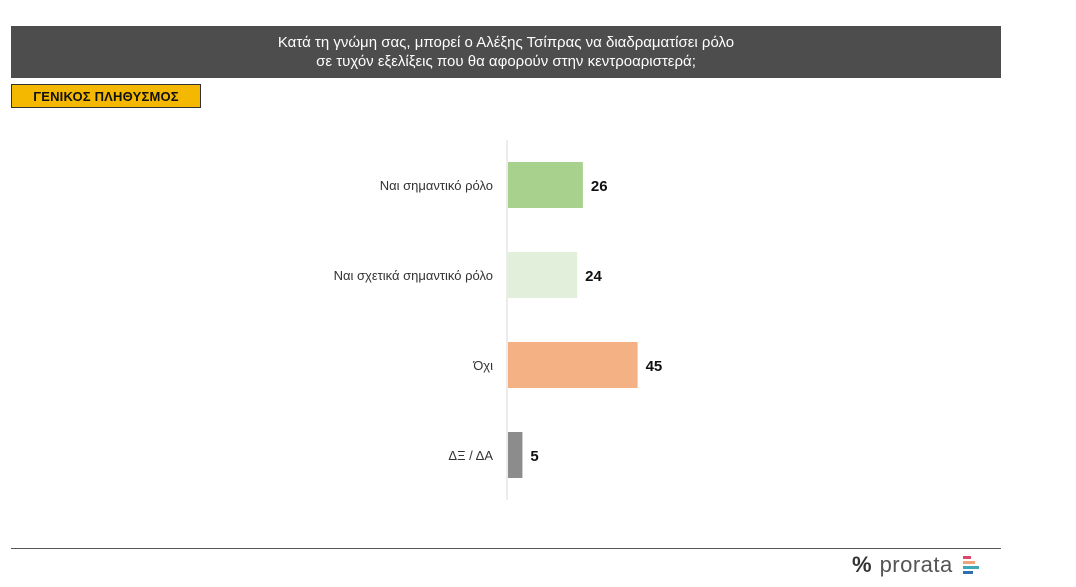 The image size is (1076, 587). I want to click on brand-name: prorata, so click(916, 564).